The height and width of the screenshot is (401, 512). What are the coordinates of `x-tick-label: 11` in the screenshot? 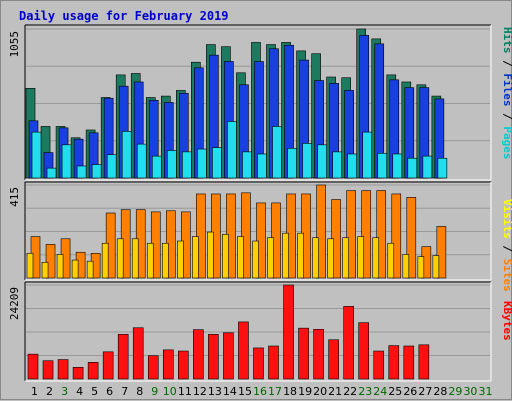 It's located at (185, 391).